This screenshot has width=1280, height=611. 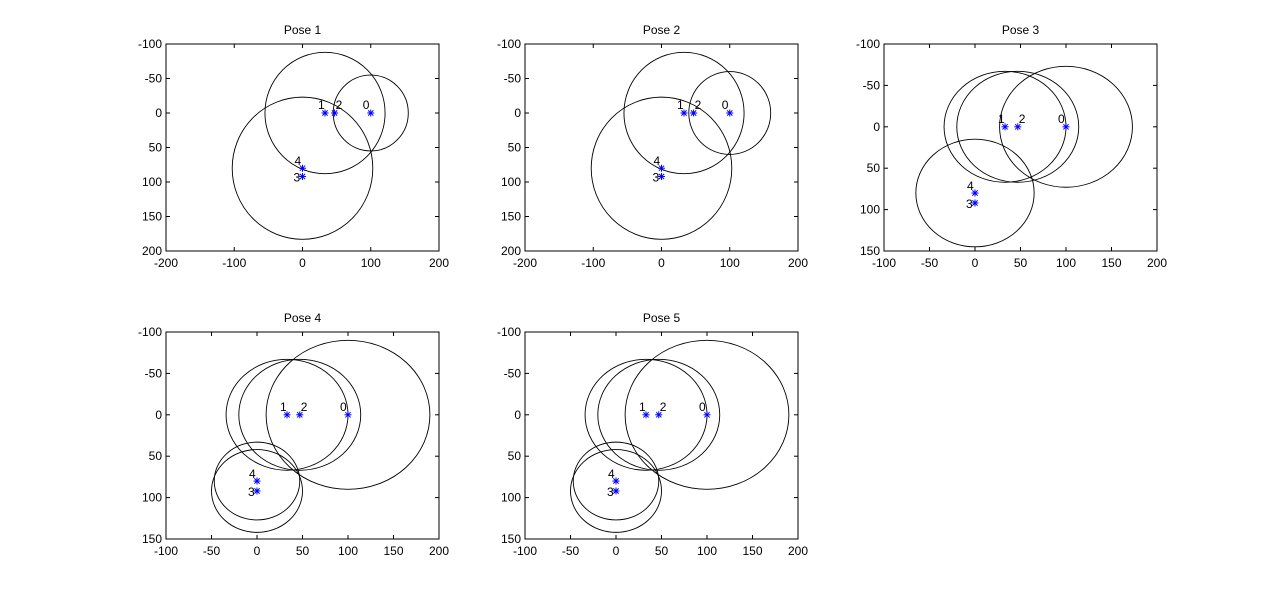 I want to click on y-tick-label: 100, so click(x=152, y=182).